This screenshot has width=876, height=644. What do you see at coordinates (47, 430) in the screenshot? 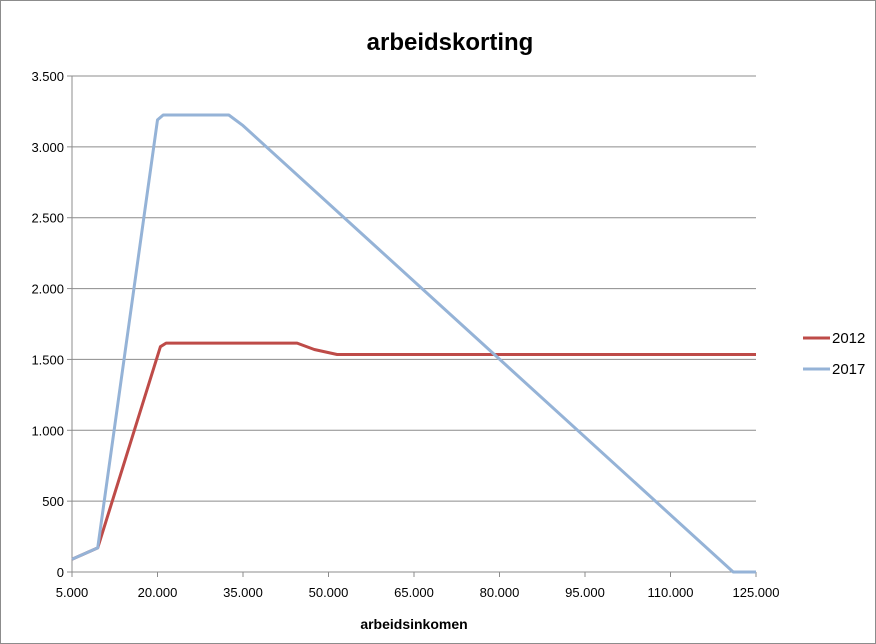
I see `y-tick-label: 1.000` at bounding box center [47, 430].